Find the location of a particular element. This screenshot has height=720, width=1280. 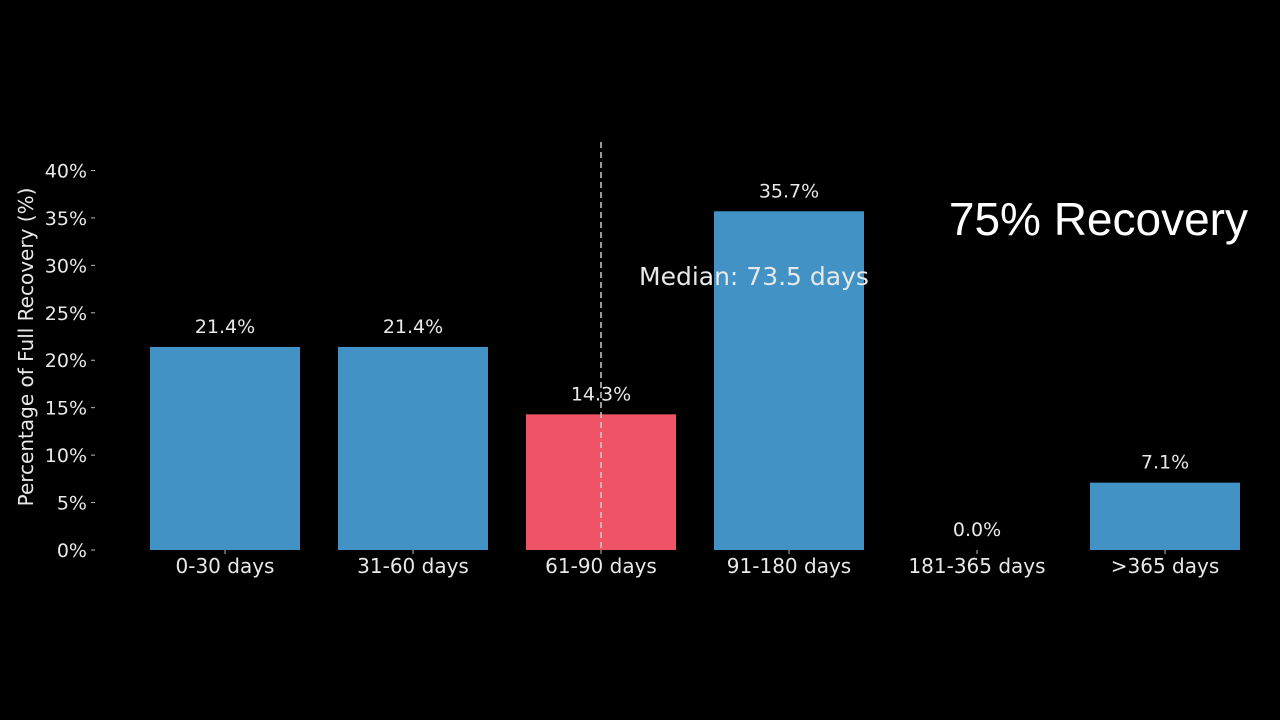

value-label: 0.0% is located at coordinates (977, 530).